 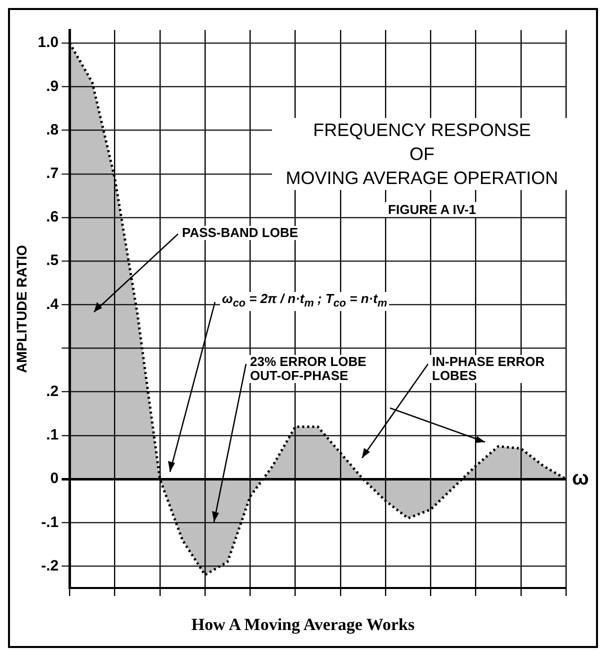 I want to click on y-tick-label: .1, so click(x=52, y=435).